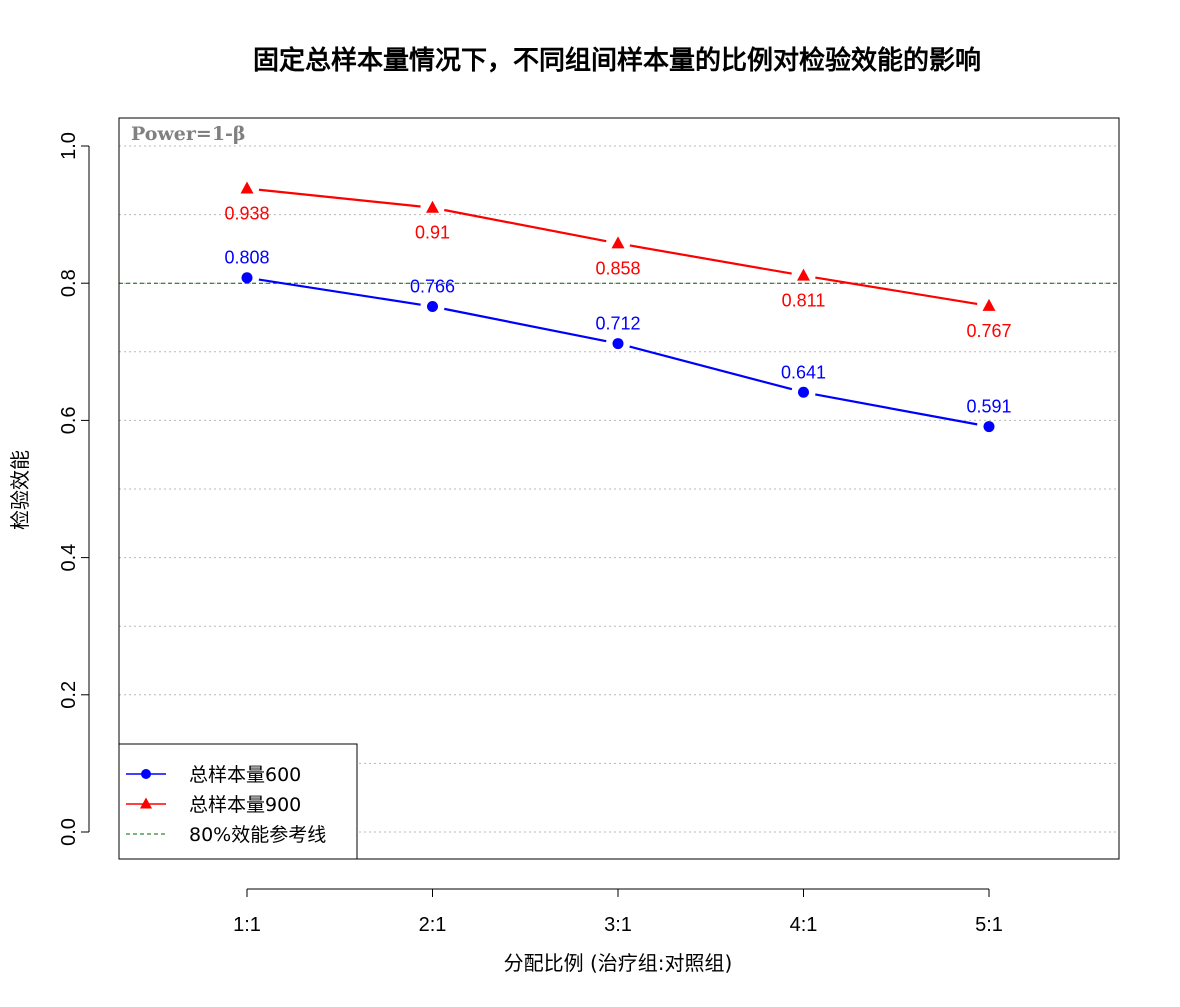 This screenshot has width=1180, height=1007. I want to click on legend-item: 总样本量900, so click(213, 805).